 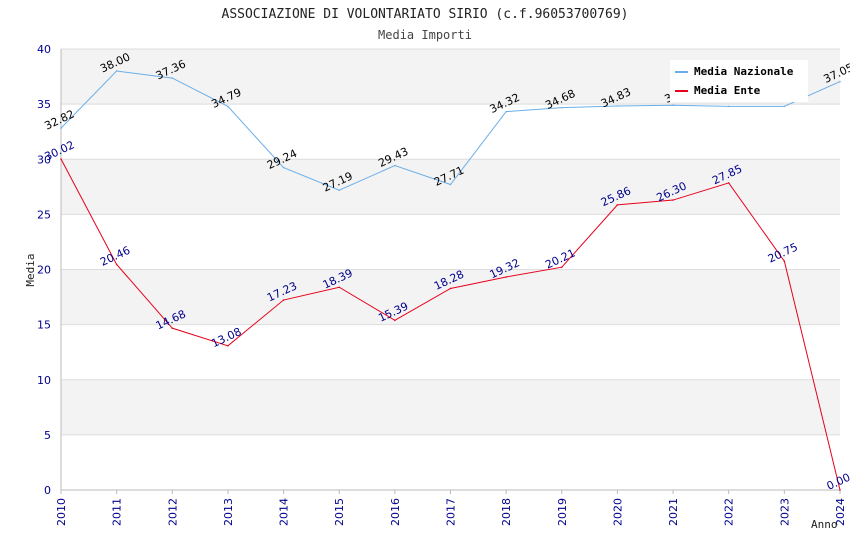 What do you see at coordinates (729, 512) in the screenshot?
I see `x-tick-label: 2022` at bounding box center [729, 512].